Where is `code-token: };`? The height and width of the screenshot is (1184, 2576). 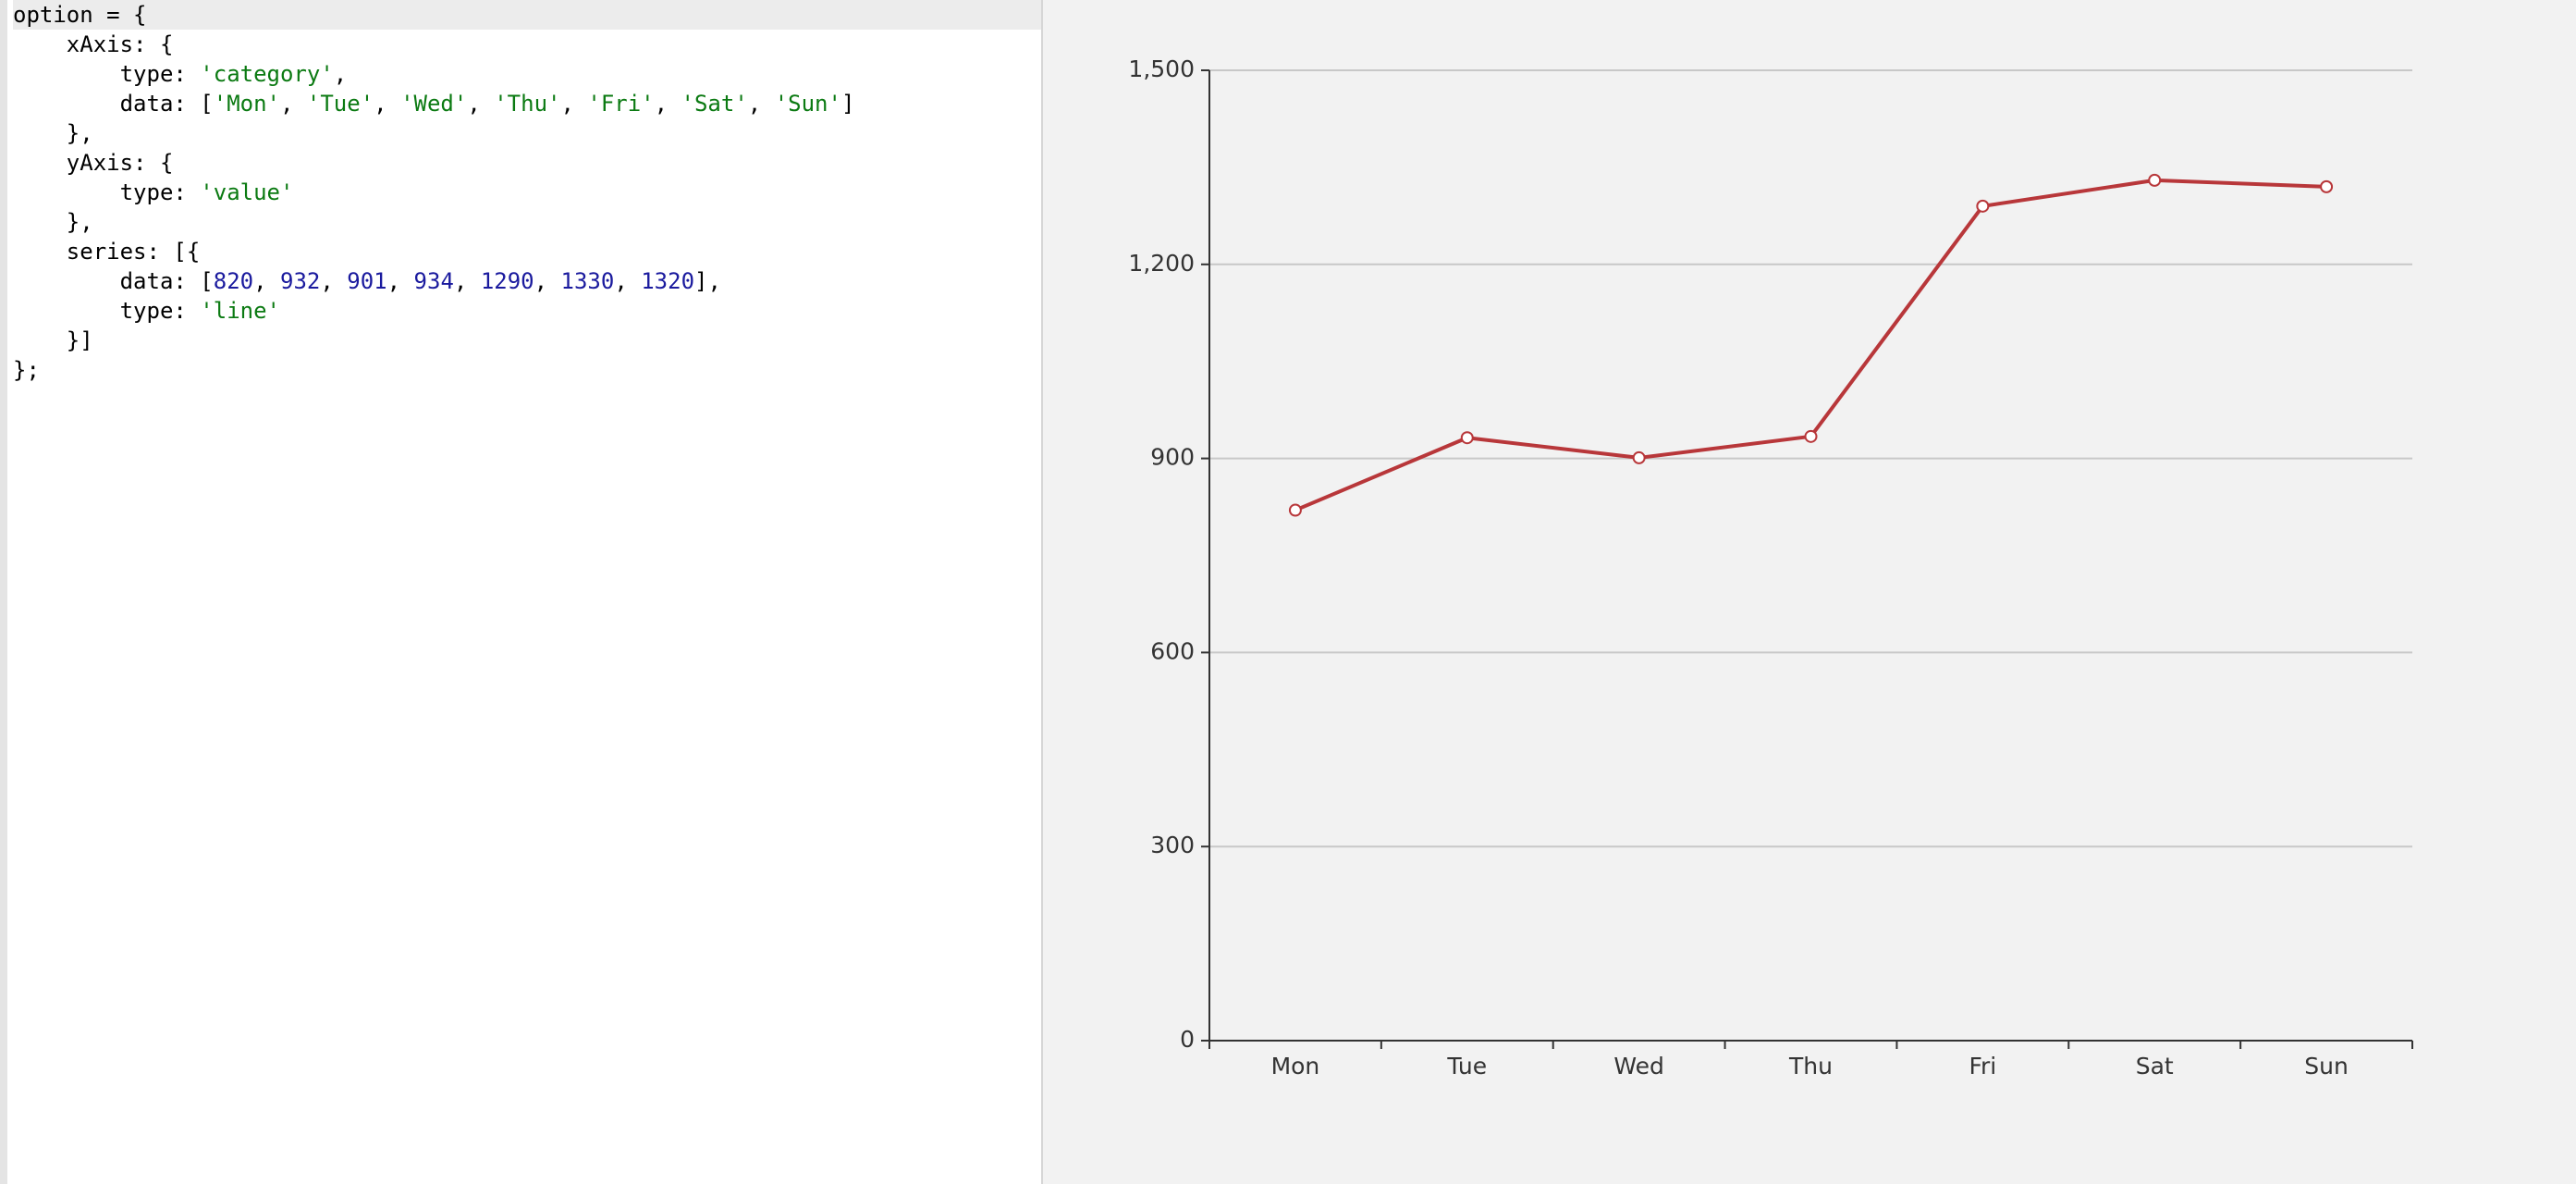 code-token: }; is located at coordinates (26, 370).